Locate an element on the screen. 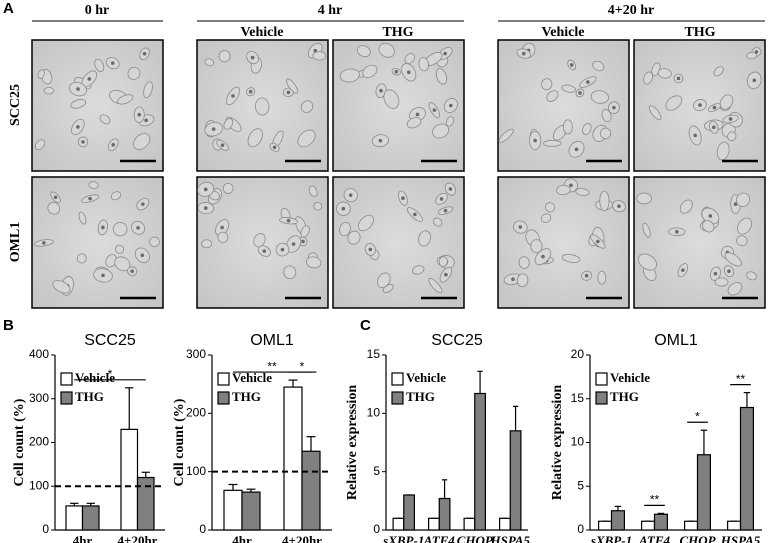  column-group: 4 hr is located at coordinates (330, 10).